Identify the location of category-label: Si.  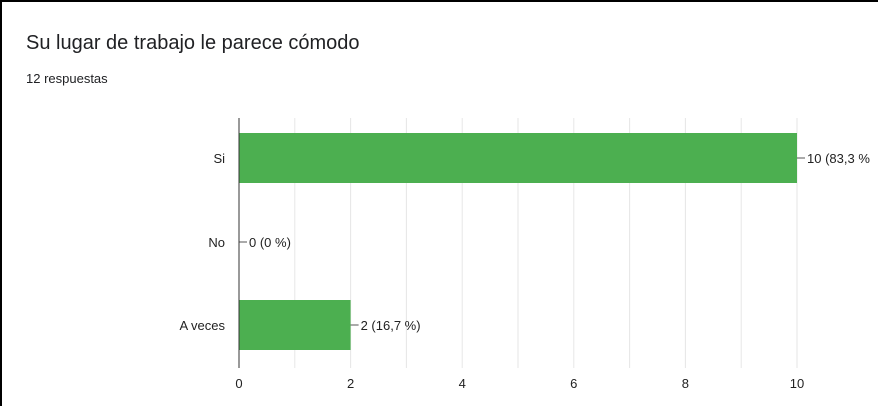
(219, 158).